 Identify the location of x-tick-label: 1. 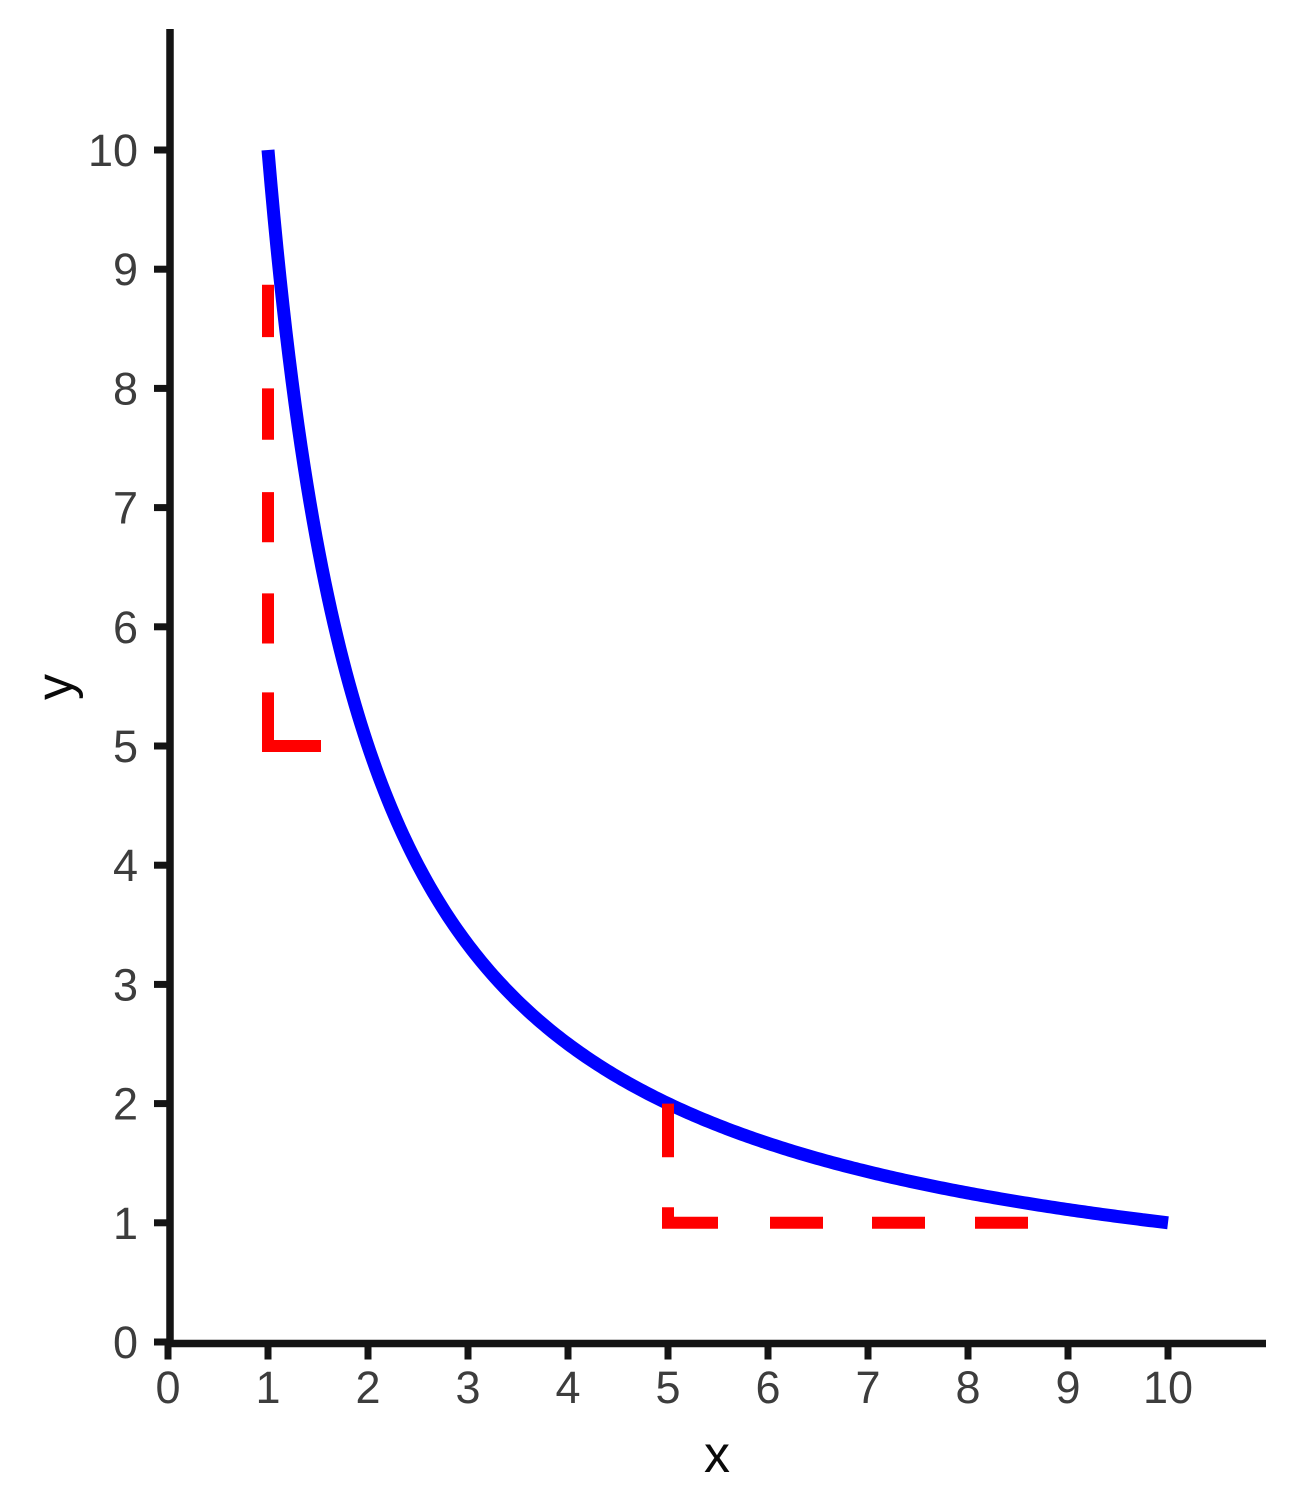
(267, 1387).